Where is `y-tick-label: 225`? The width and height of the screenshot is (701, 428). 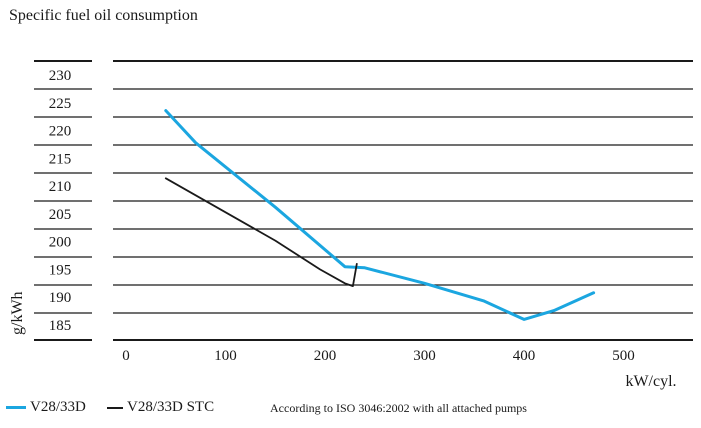 y-tick-label: 225 is located at coordinates (60, 104).